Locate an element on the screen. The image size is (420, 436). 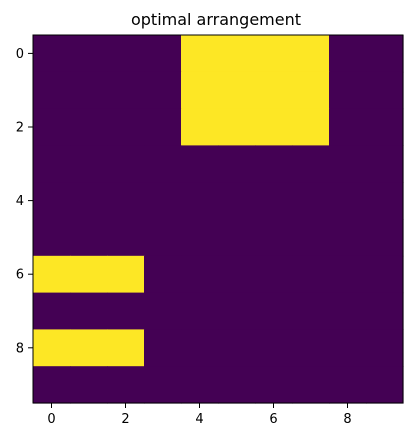
x-tick-label: 2 is located at coordinates (125, 419).